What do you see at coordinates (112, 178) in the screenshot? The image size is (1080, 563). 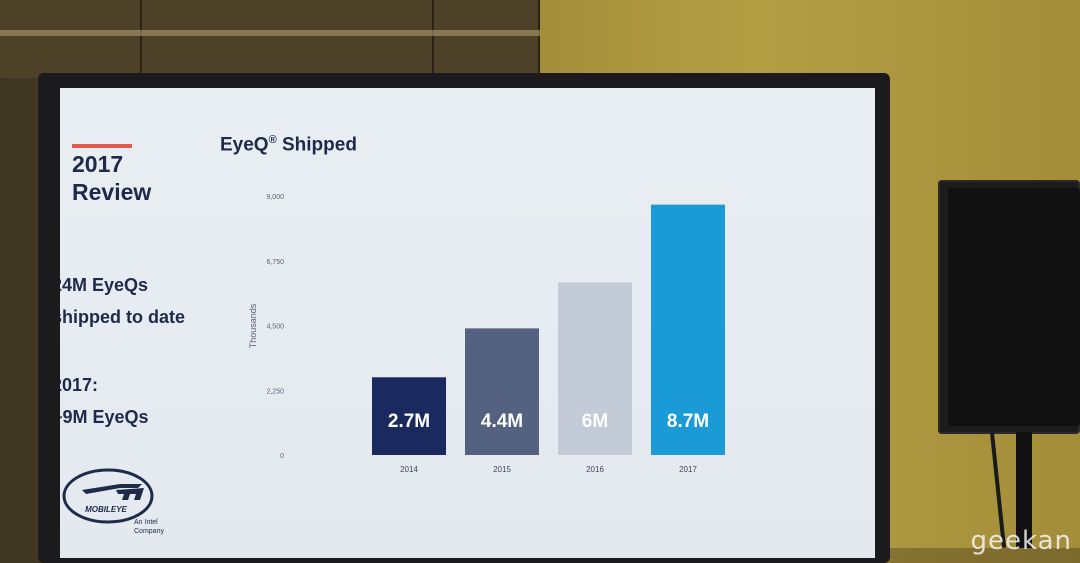 I see `section-title: 2017 Review` at bounding box center [112, 178].